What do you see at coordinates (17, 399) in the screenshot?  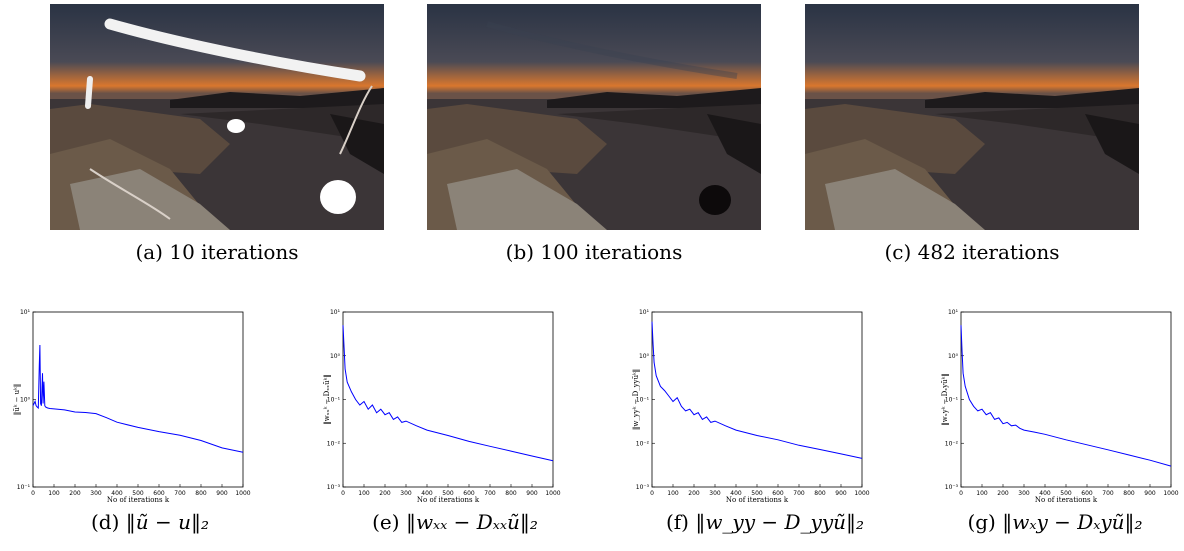 I see `y-axis-label: ‖ũᵏ − uᵏ‖` at bounding box center [17, 399].